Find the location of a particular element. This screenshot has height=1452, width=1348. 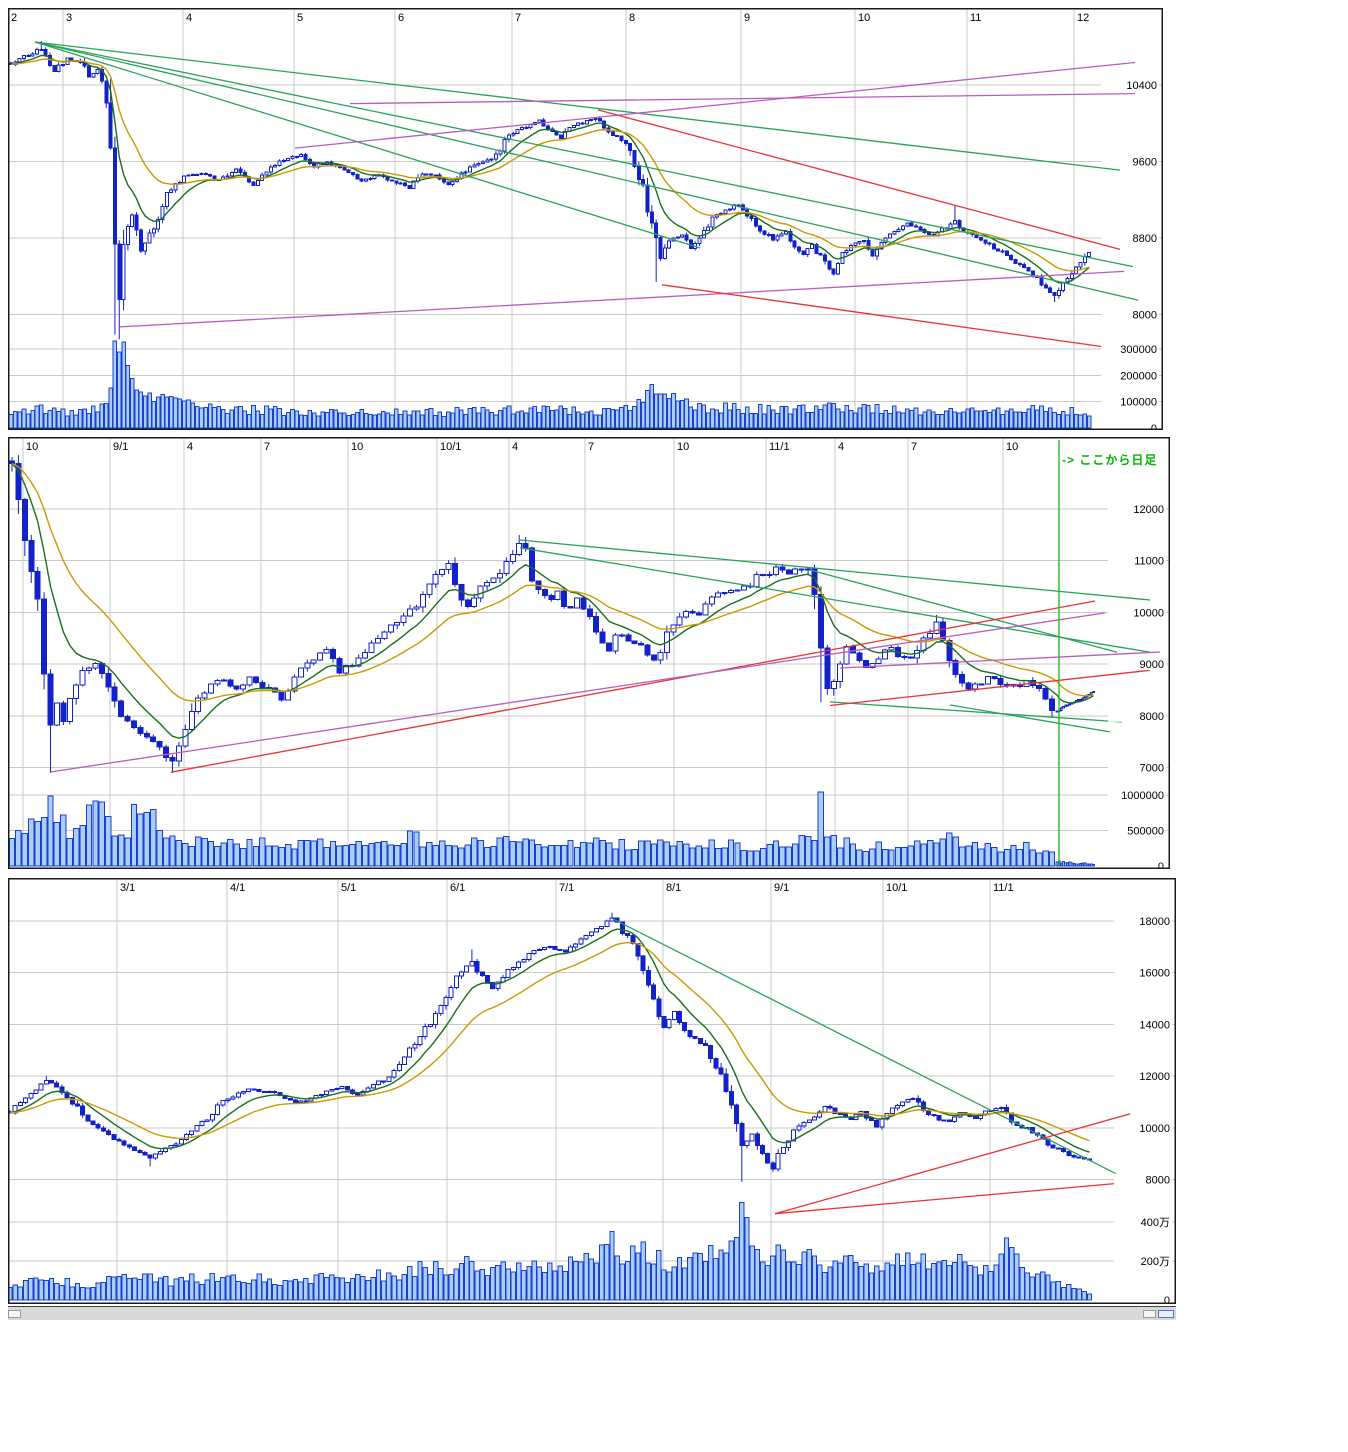

svg-text: 300000 is located at coordinates (1138, 350).